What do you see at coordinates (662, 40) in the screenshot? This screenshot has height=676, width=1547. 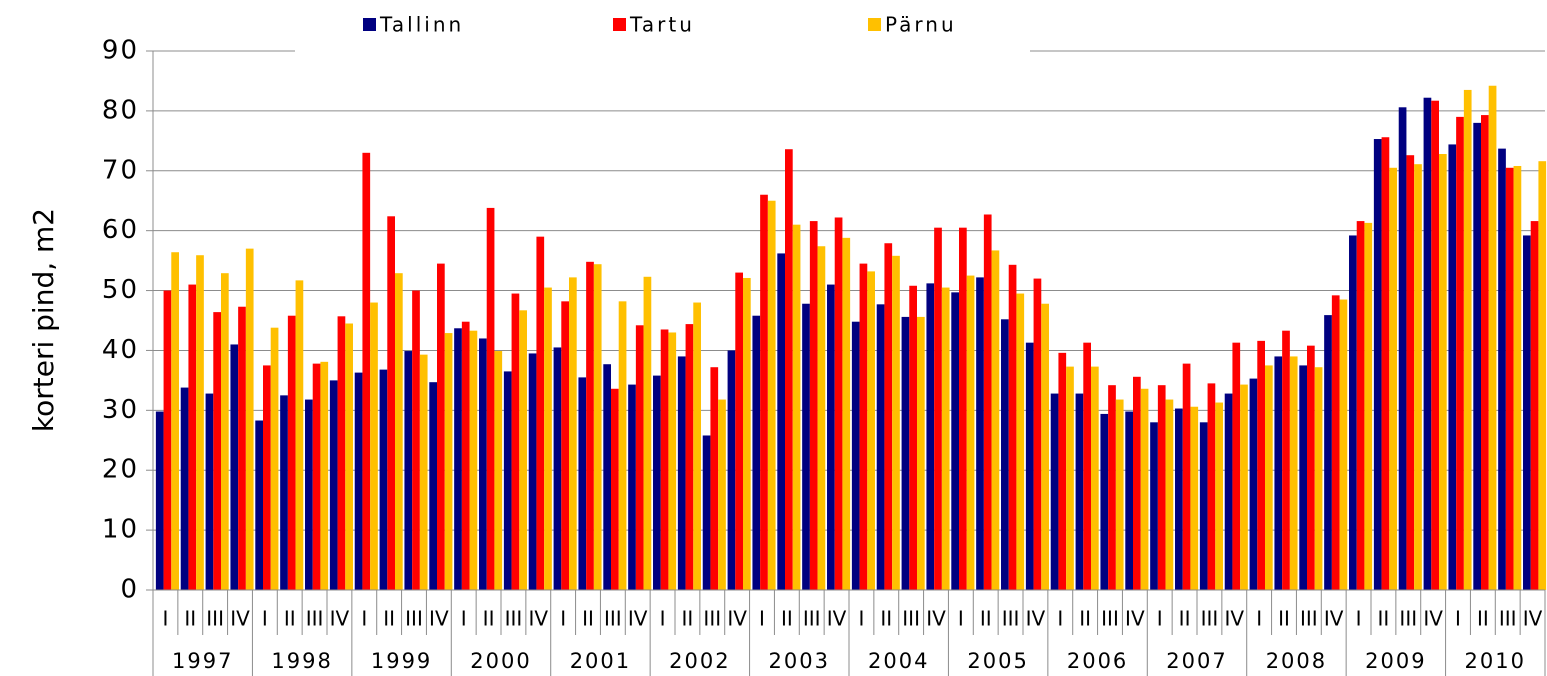 I see `legend-bg` at bounding box center [662, 40].